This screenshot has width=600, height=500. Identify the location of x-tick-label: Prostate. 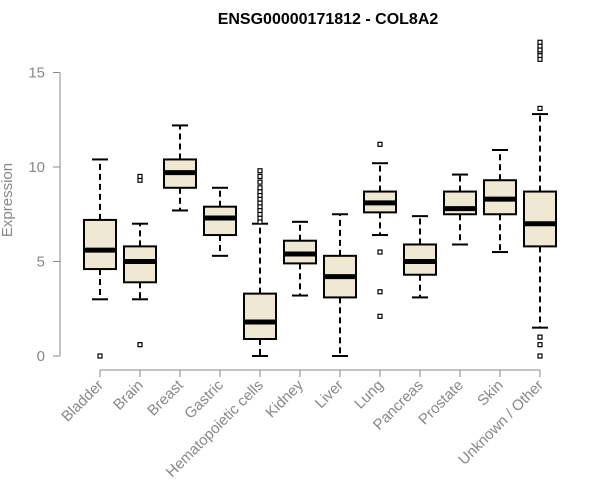
(441, 403).